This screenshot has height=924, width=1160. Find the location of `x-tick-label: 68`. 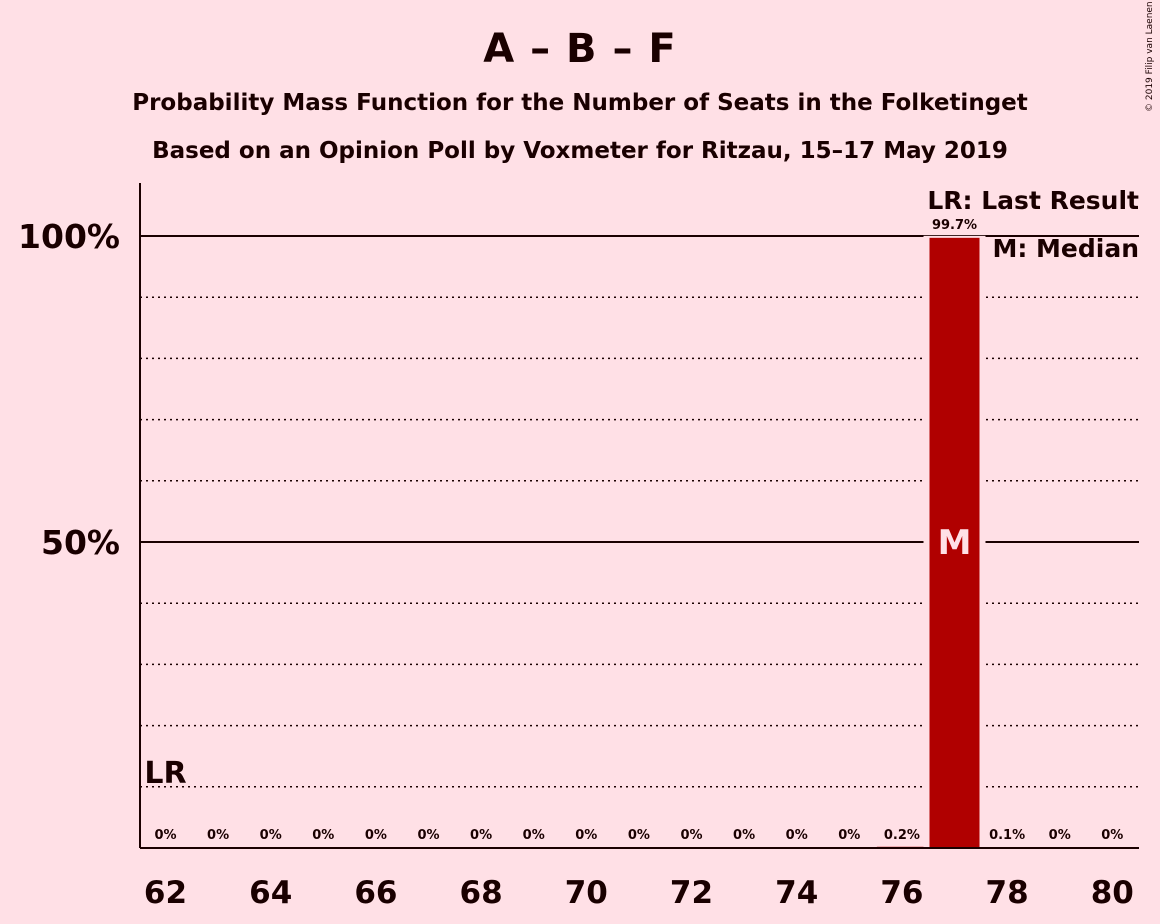

x-tick-label: 68 is located at coordinates (481, 893).